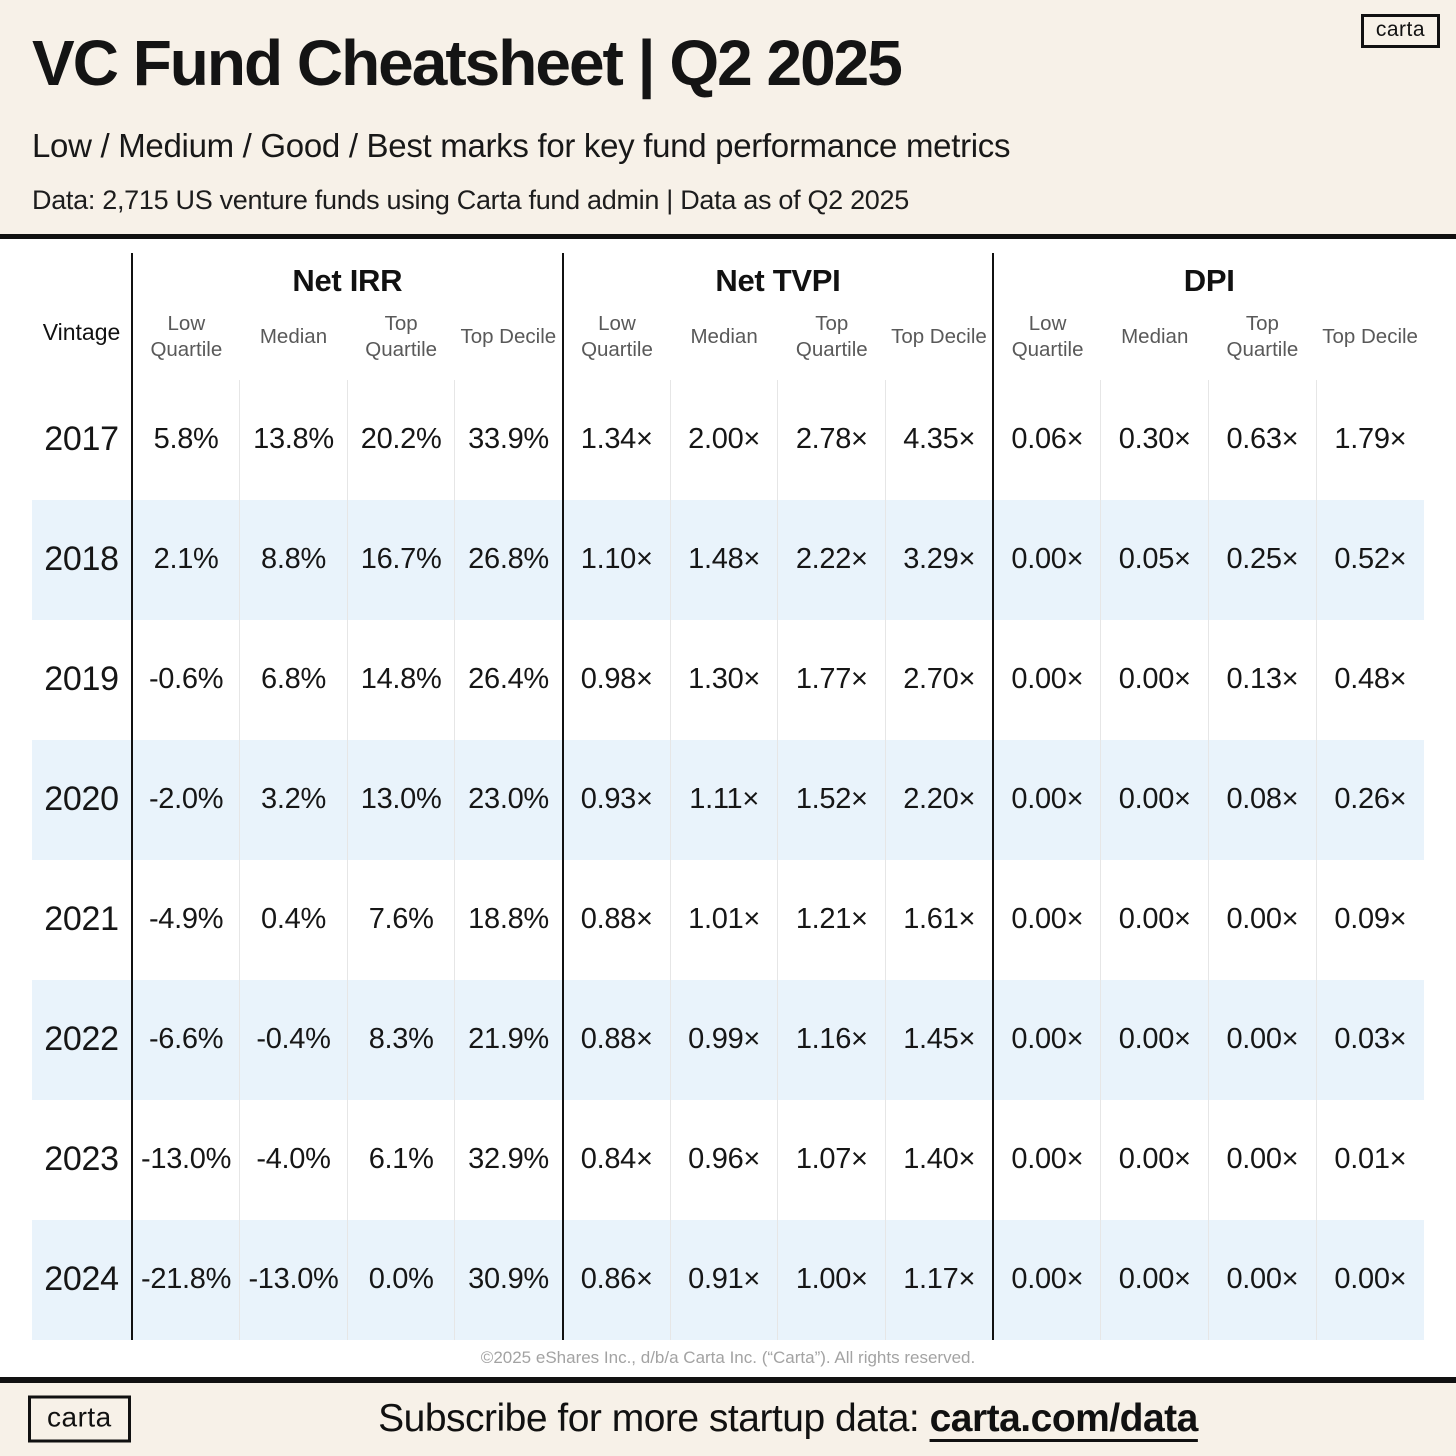  I want to click on net_tvpi-median-cell: 1.01×, so click(723, 919).